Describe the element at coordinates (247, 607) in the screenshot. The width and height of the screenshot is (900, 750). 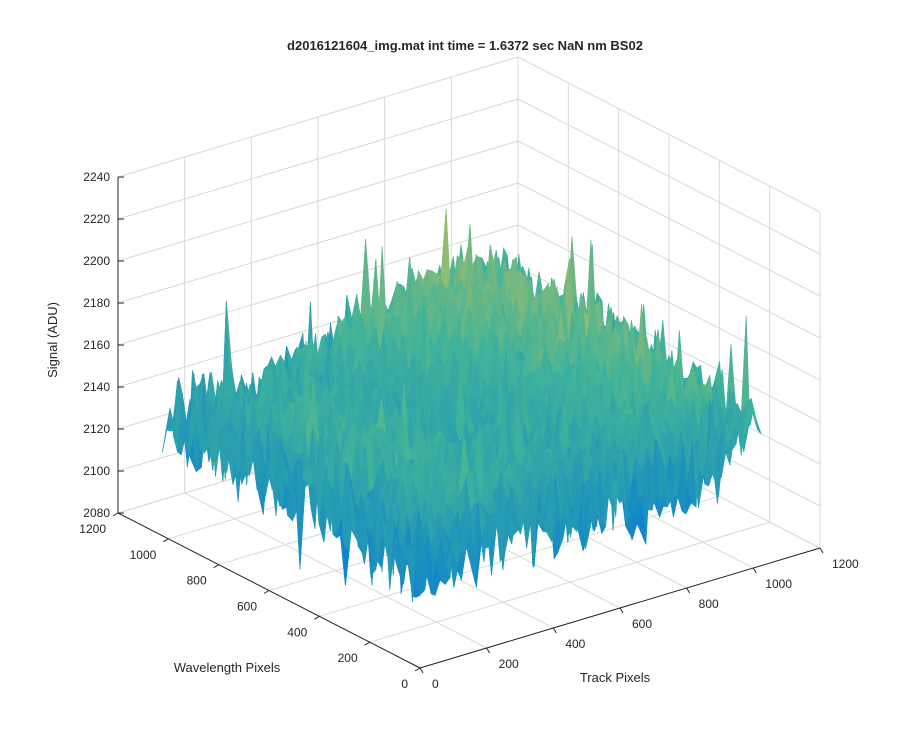
I see `y-tick-label: 600` at that location.